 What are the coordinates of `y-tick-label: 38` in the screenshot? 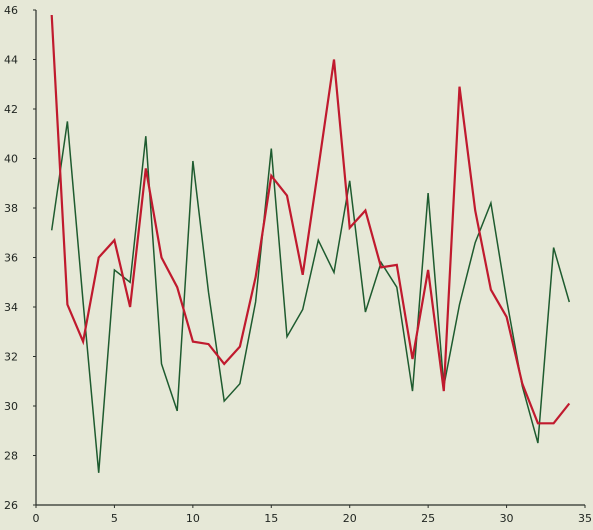 It's located at (11, 208).